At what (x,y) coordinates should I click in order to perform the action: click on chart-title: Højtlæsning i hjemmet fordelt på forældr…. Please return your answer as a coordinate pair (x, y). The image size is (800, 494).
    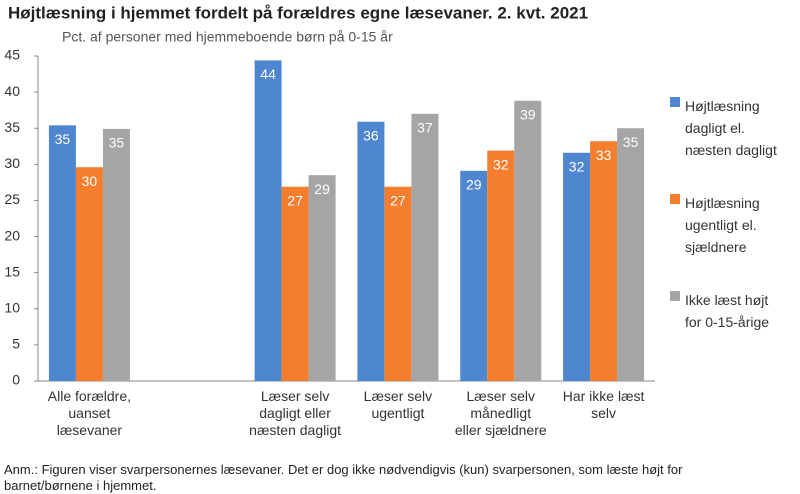
    Looking at the image, I should click on (298, 12).